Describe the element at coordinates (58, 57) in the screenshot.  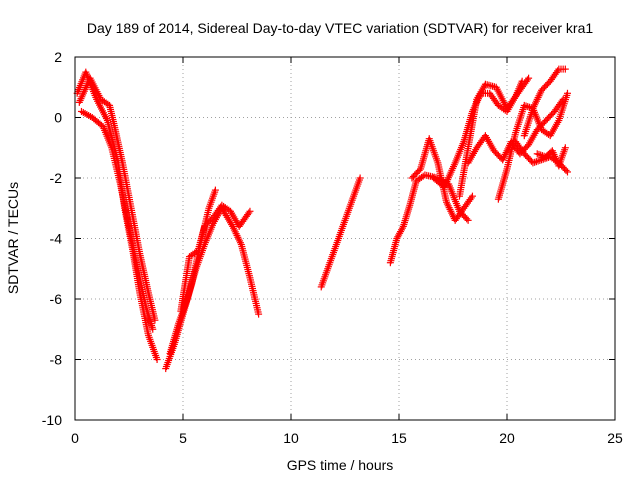
I see `y-tick-label: 2` at that location.